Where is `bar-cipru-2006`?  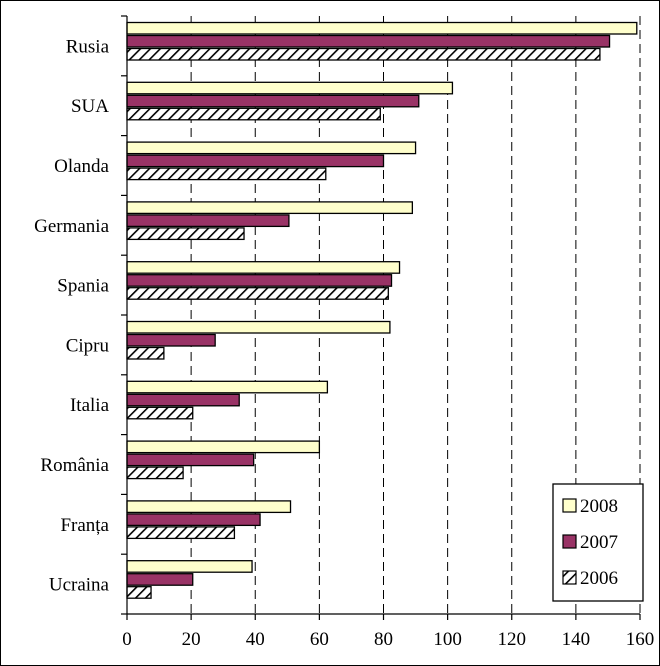
bar-cipru-2006 is located at coordinates (145, 353).